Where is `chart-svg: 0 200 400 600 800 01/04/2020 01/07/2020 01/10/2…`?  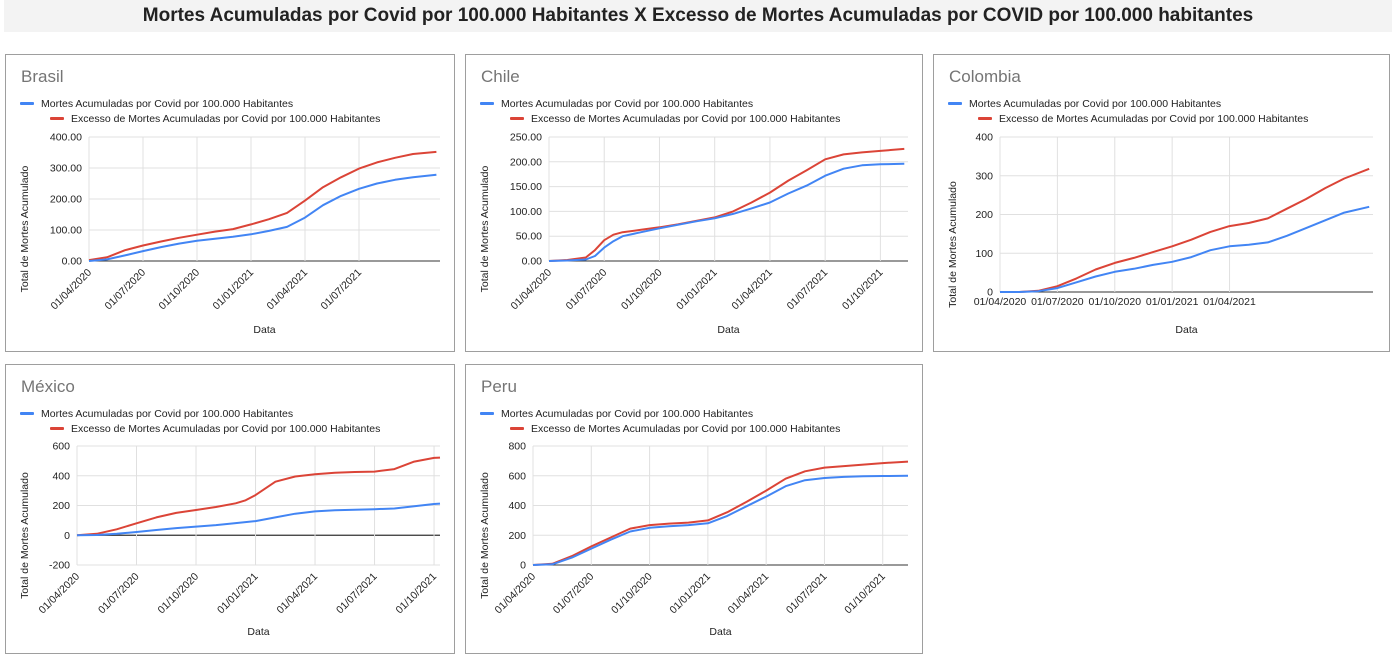 chart-svg: 0 200 400 600 800 01/04/2020 01/07/2020 01/10/2… is located at coordinates (694, 539).